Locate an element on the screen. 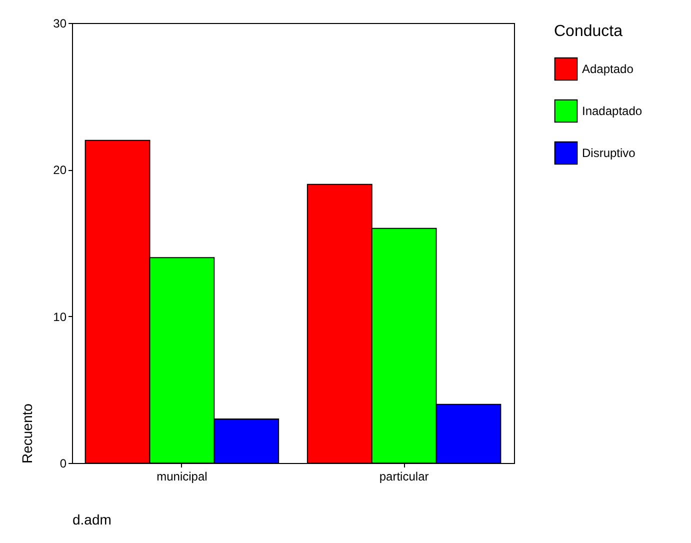 The image size is (691, 543). legend-label: Inadaptado is located at coordinates (612, 111).